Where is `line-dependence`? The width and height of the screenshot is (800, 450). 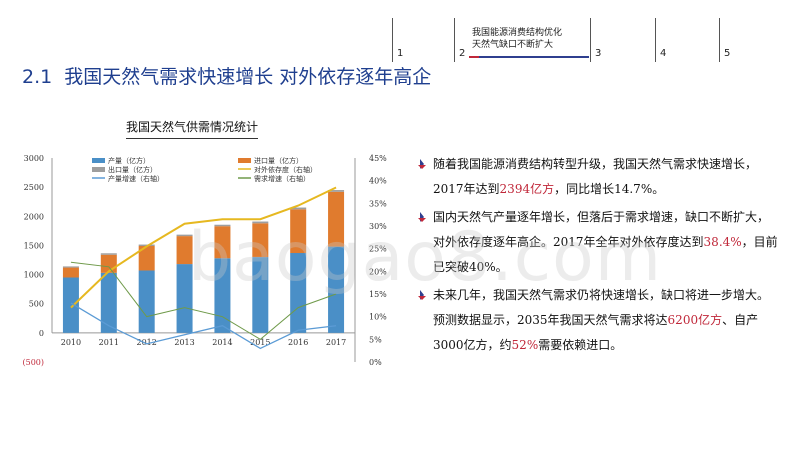
line-dependence is located at coordinates (203, 247).